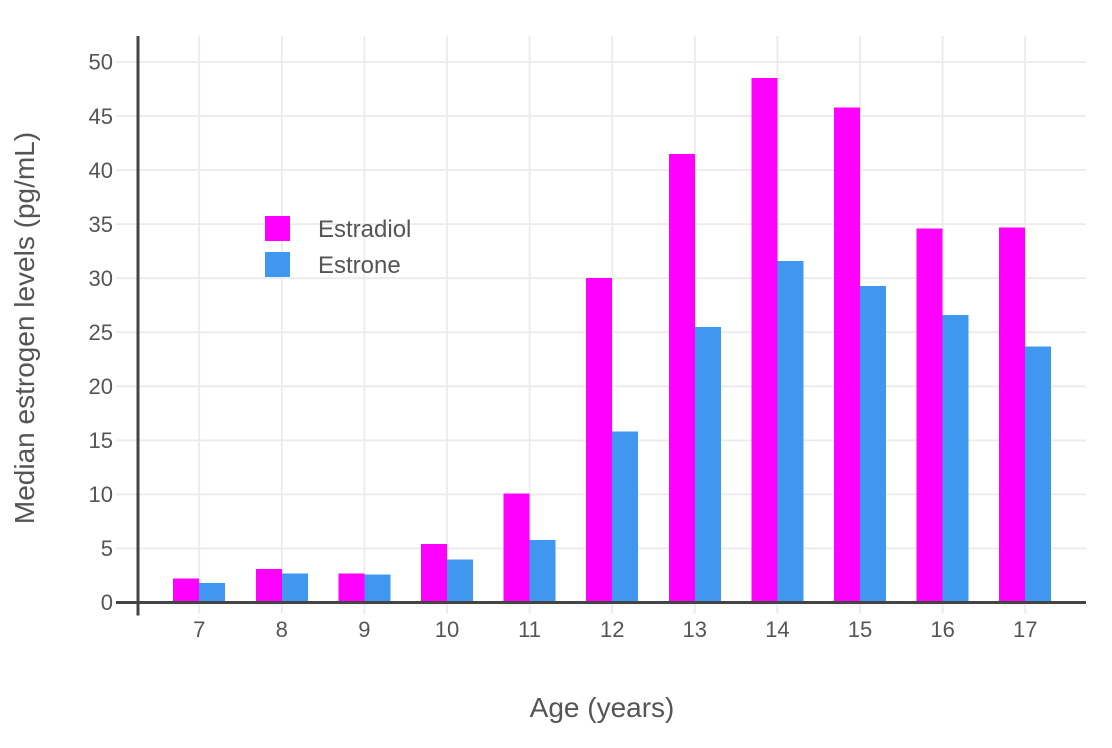 This screenshot has width=1112, height=748. Describe the element at coordinates (942, 629) in the screenshot. I see `x-tick-label-16: 16` at that location.